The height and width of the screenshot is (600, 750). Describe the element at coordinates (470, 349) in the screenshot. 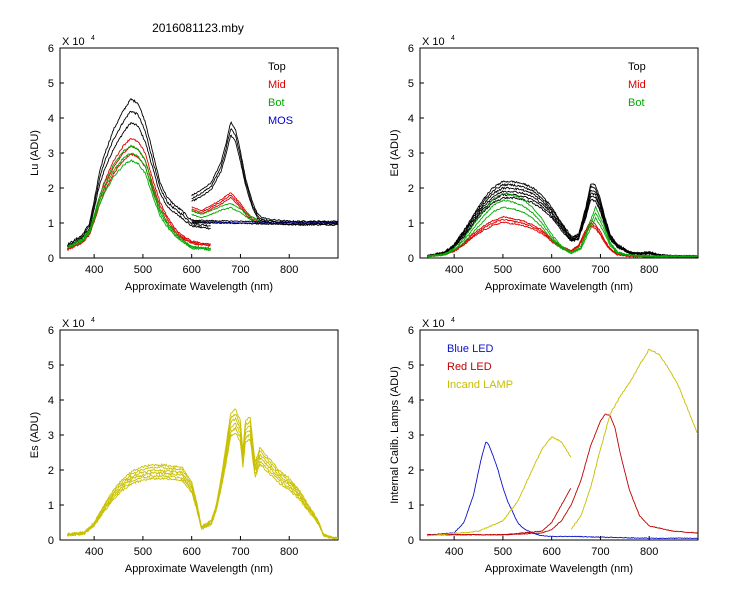

I see `lamps-legend-blue-led: Blue LED` at that location.